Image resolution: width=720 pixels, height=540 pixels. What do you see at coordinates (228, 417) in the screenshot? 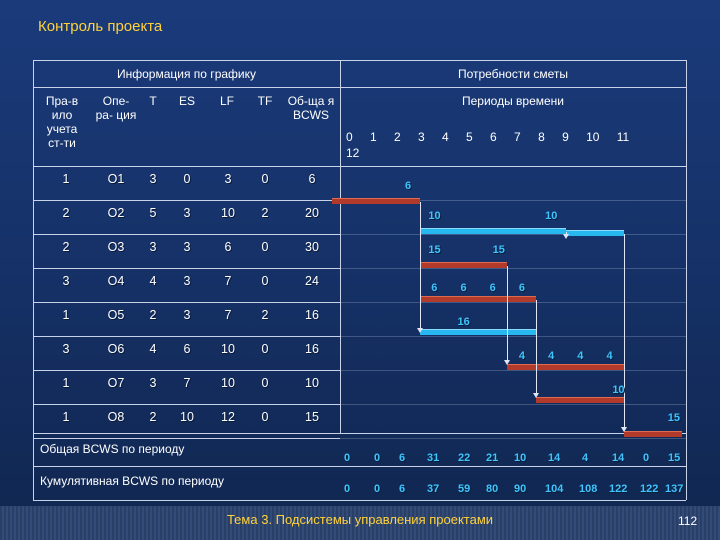
I see `table-cell-lf: 12` at bounding box center [228, 417].